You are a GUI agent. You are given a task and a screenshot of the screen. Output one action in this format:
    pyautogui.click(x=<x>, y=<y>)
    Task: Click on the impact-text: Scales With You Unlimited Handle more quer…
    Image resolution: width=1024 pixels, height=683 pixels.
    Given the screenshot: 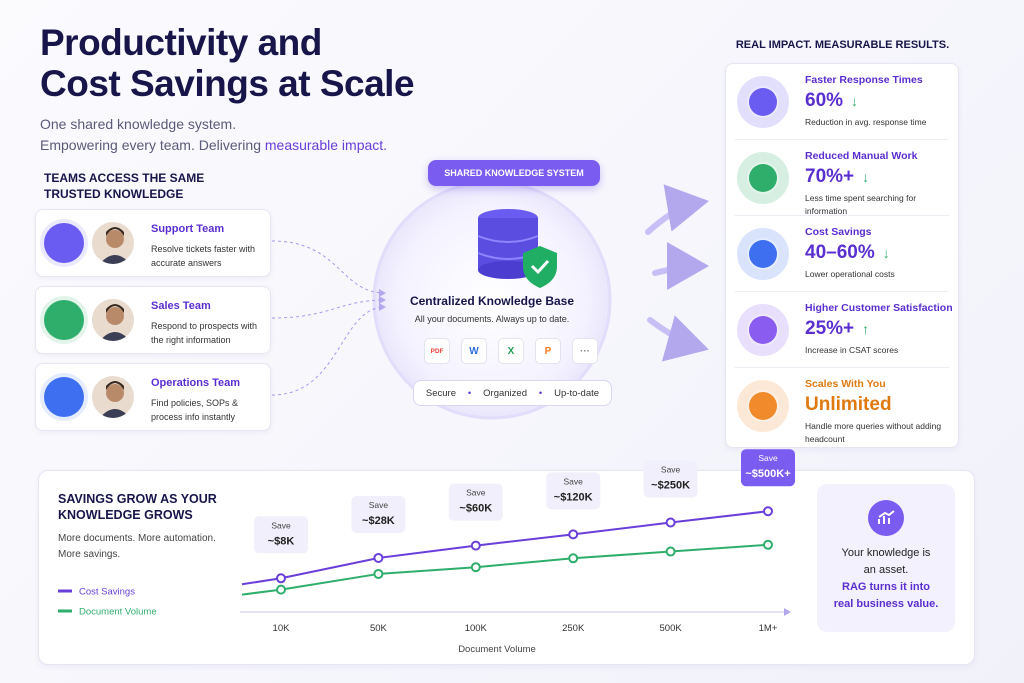 What is the action you would take?
    pyautogui.click(x=880, y=412)
    